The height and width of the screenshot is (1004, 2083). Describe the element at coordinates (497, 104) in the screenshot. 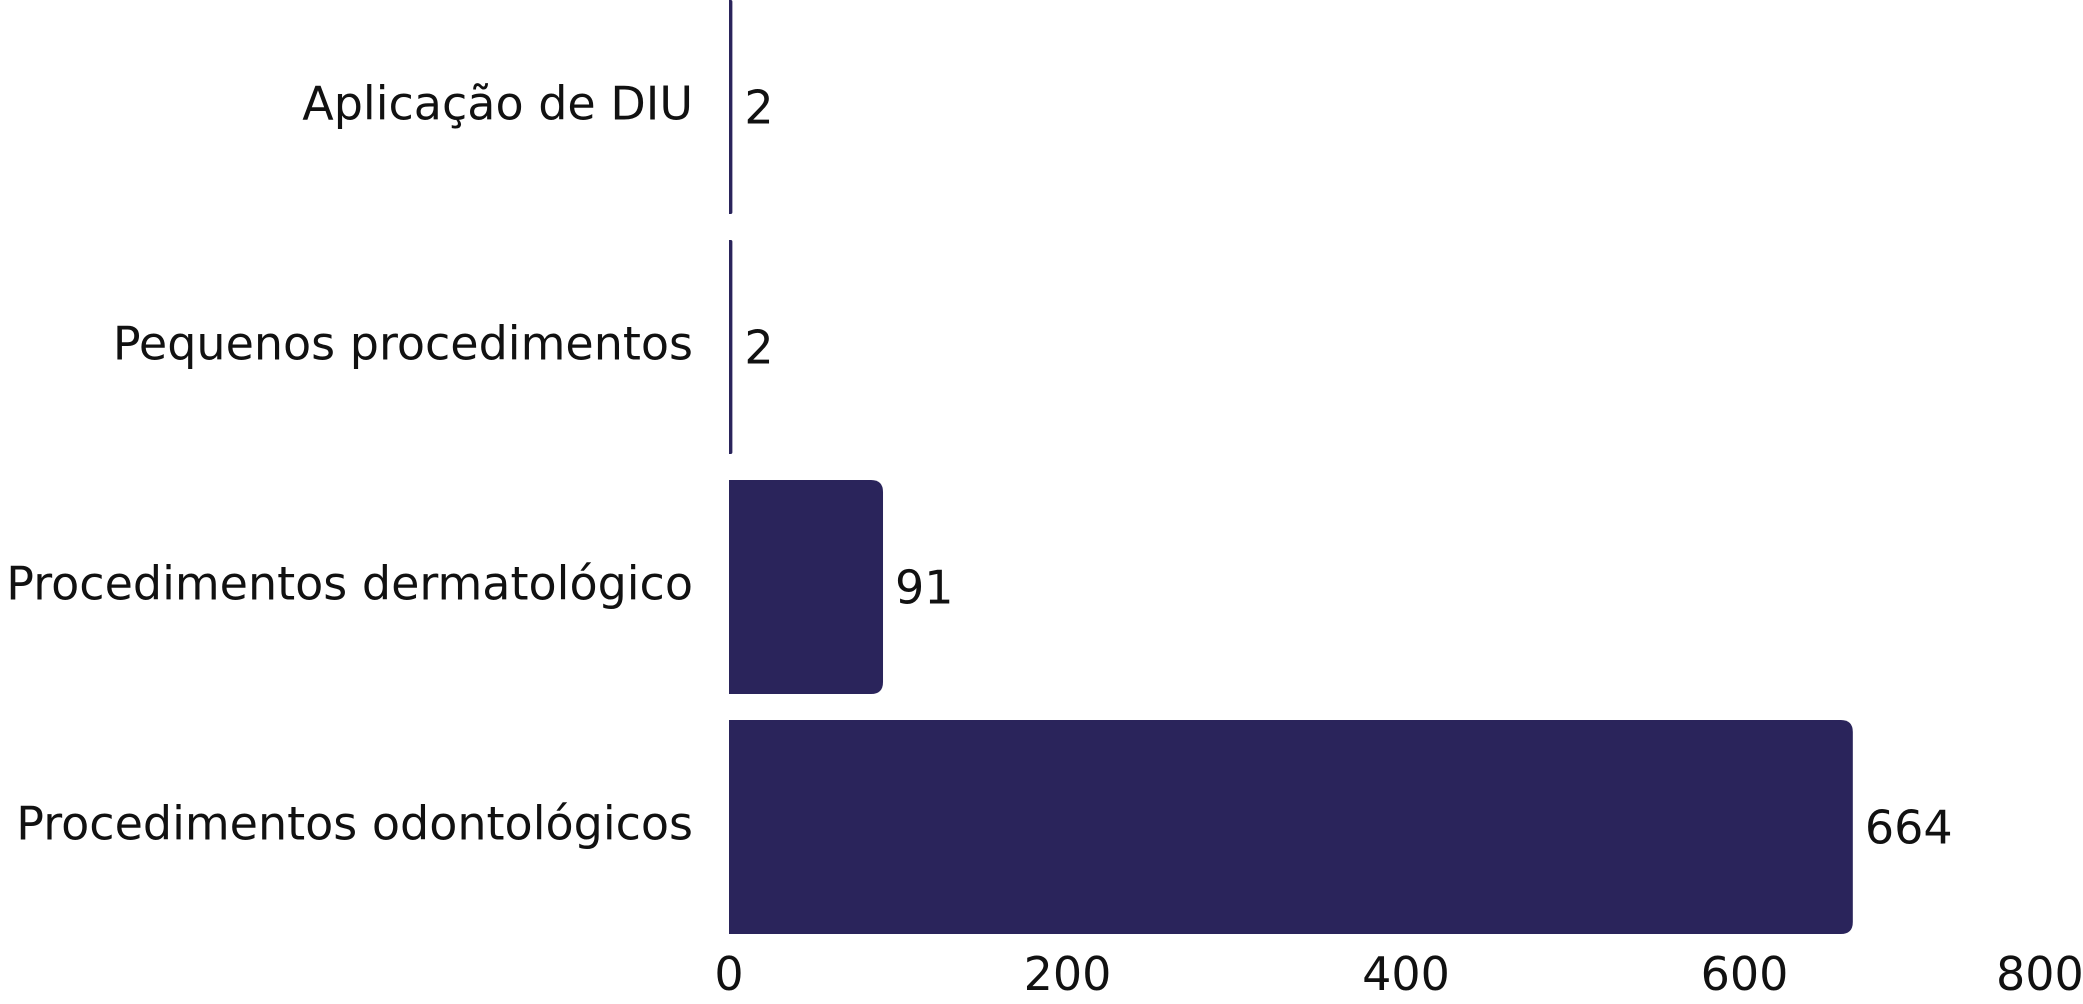

I see `category-label: Aplicação de DIU` at that location.